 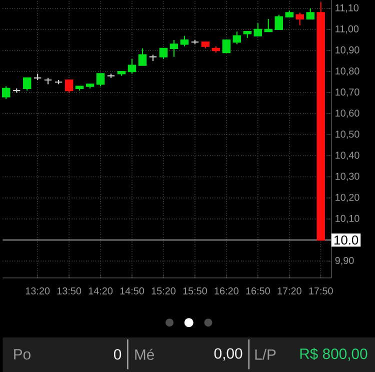 What do you see at coordinates (334, 354) in the screenshot?
I see `text: R$ 800,00` at bounding box center [334, 354].